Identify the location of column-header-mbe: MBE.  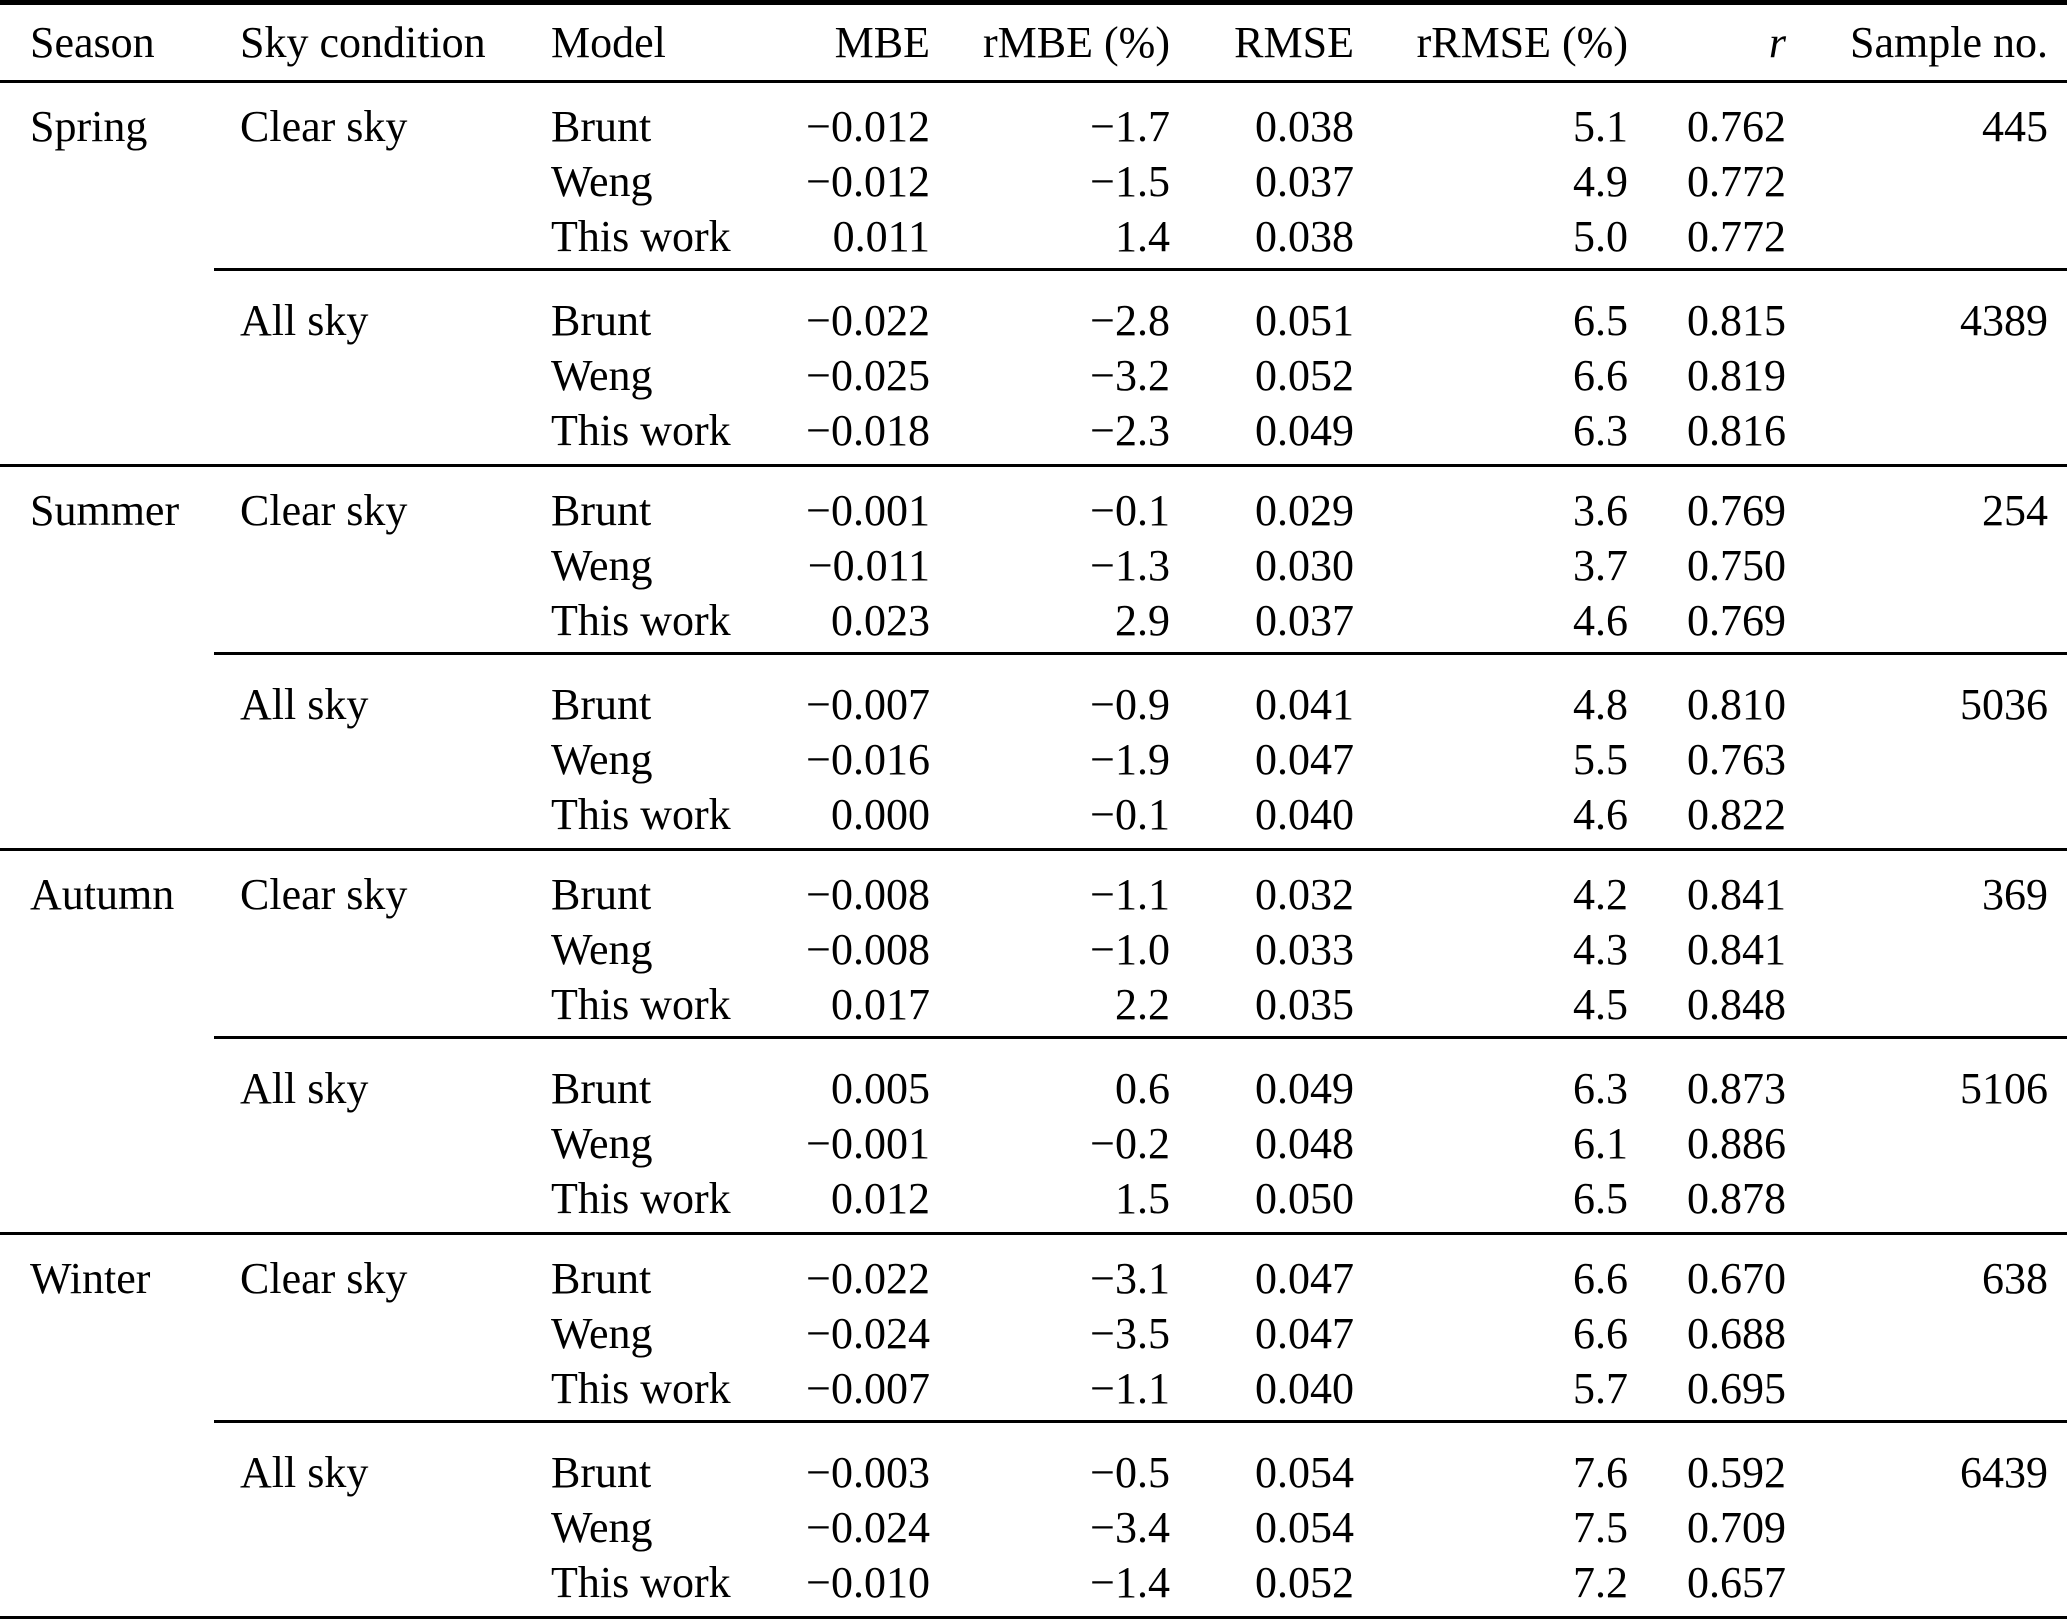
(882, 42).